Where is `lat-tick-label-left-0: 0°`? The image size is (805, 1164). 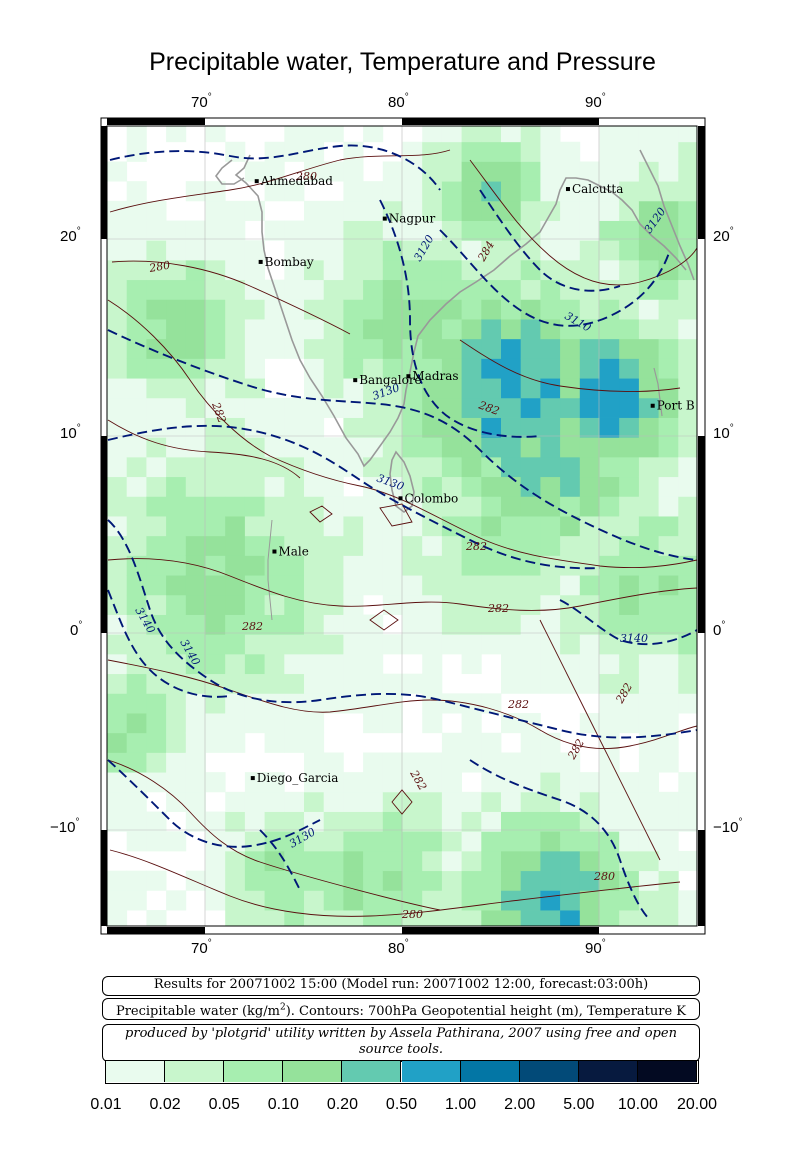
lat-tick-label-left-0: 0° is located at coordinates (76, 629).